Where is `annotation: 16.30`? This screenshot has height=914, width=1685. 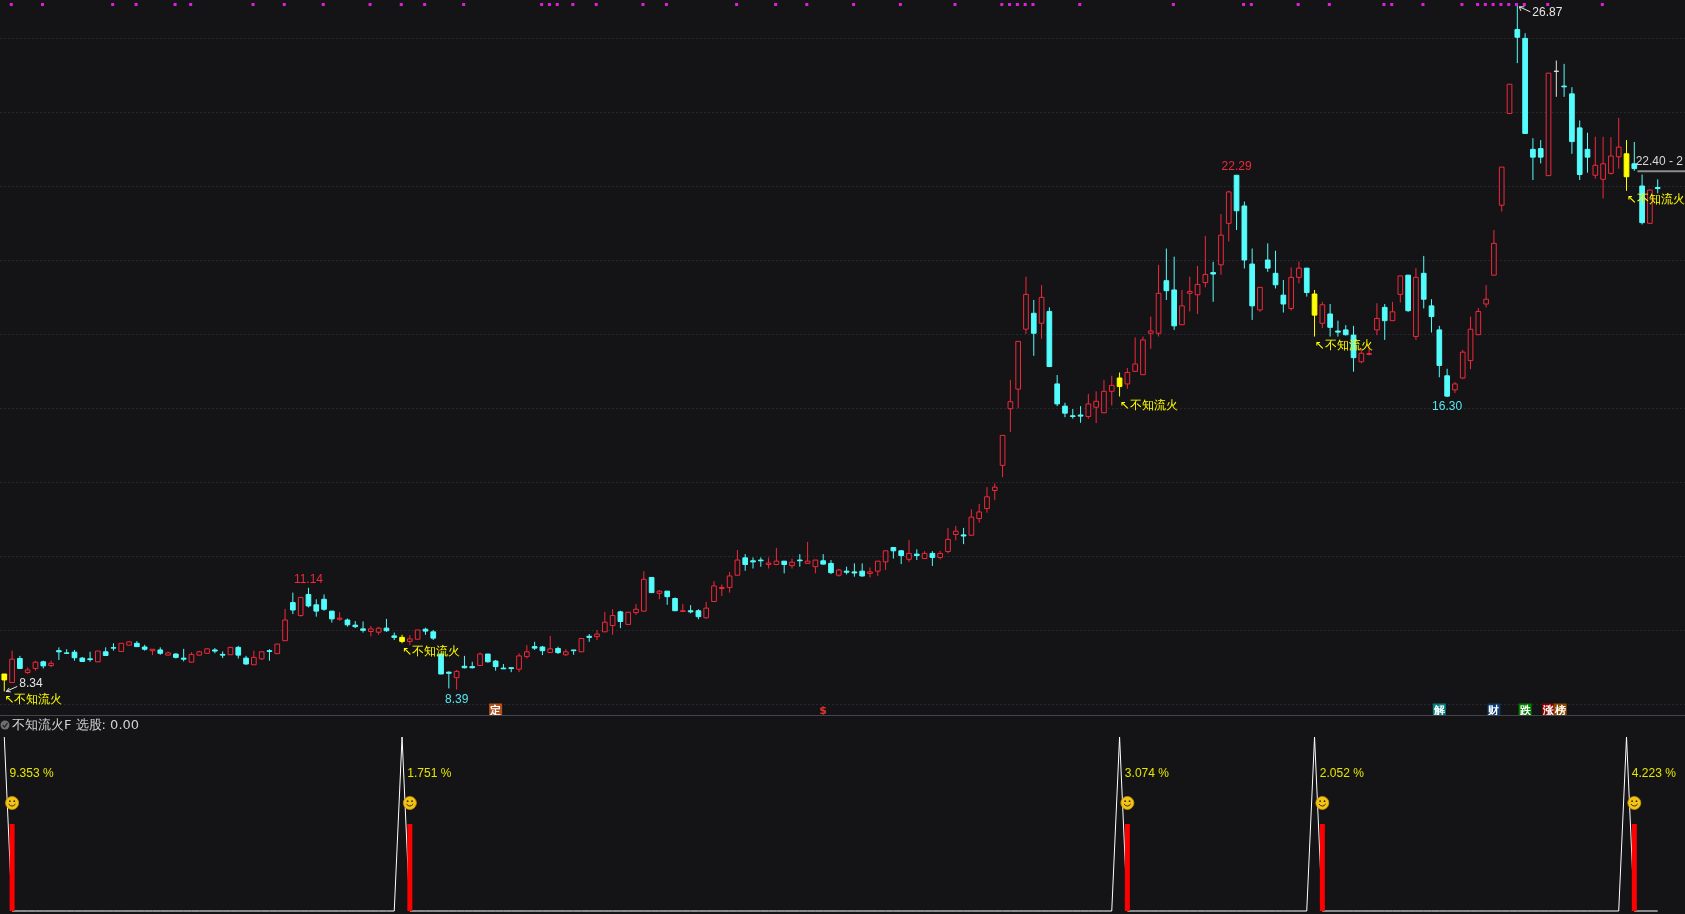 annotation: 16.30 is located at coordinates (1447, 405).